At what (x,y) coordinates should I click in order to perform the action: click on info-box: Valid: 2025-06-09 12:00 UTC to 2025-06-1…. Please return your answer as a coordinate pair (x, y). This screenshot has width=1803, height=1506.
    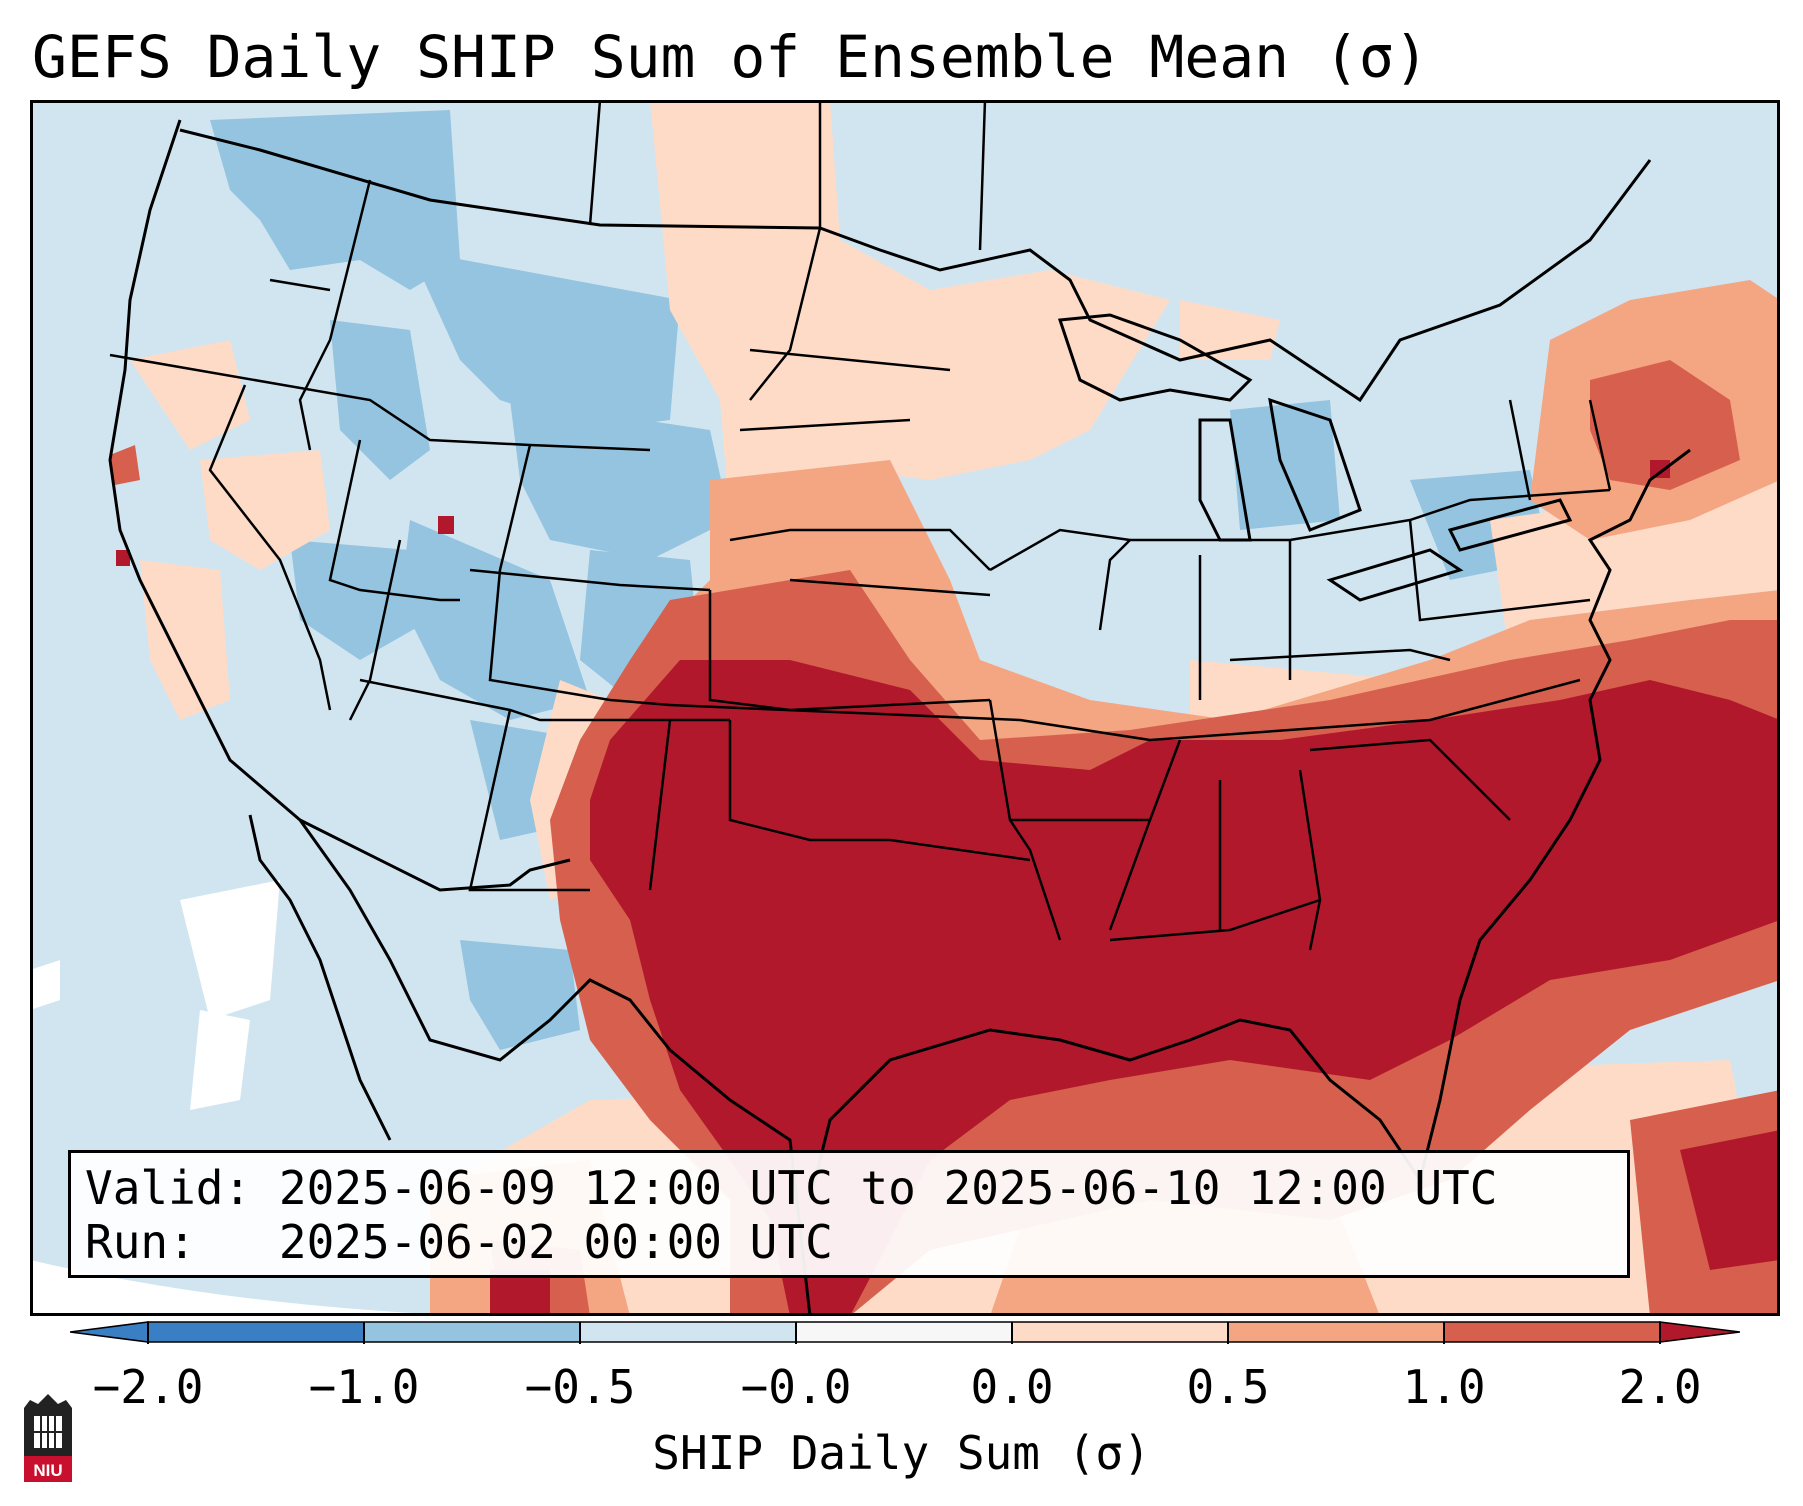
    Looking at the image, I should click on (849, 1214).